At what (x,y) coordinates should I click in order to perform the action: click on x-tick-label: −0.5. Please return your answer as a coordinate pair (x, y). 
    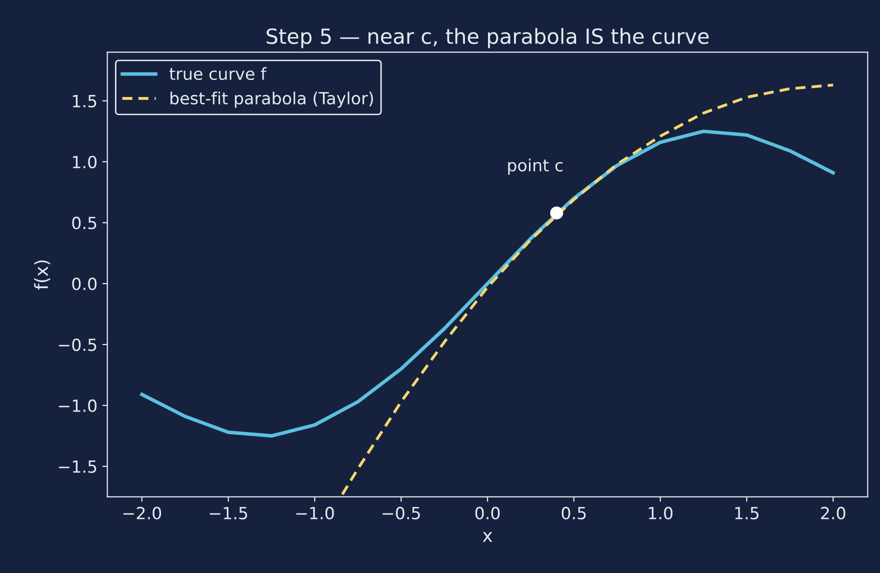
    Looking at the image, I should click on (401, 513).